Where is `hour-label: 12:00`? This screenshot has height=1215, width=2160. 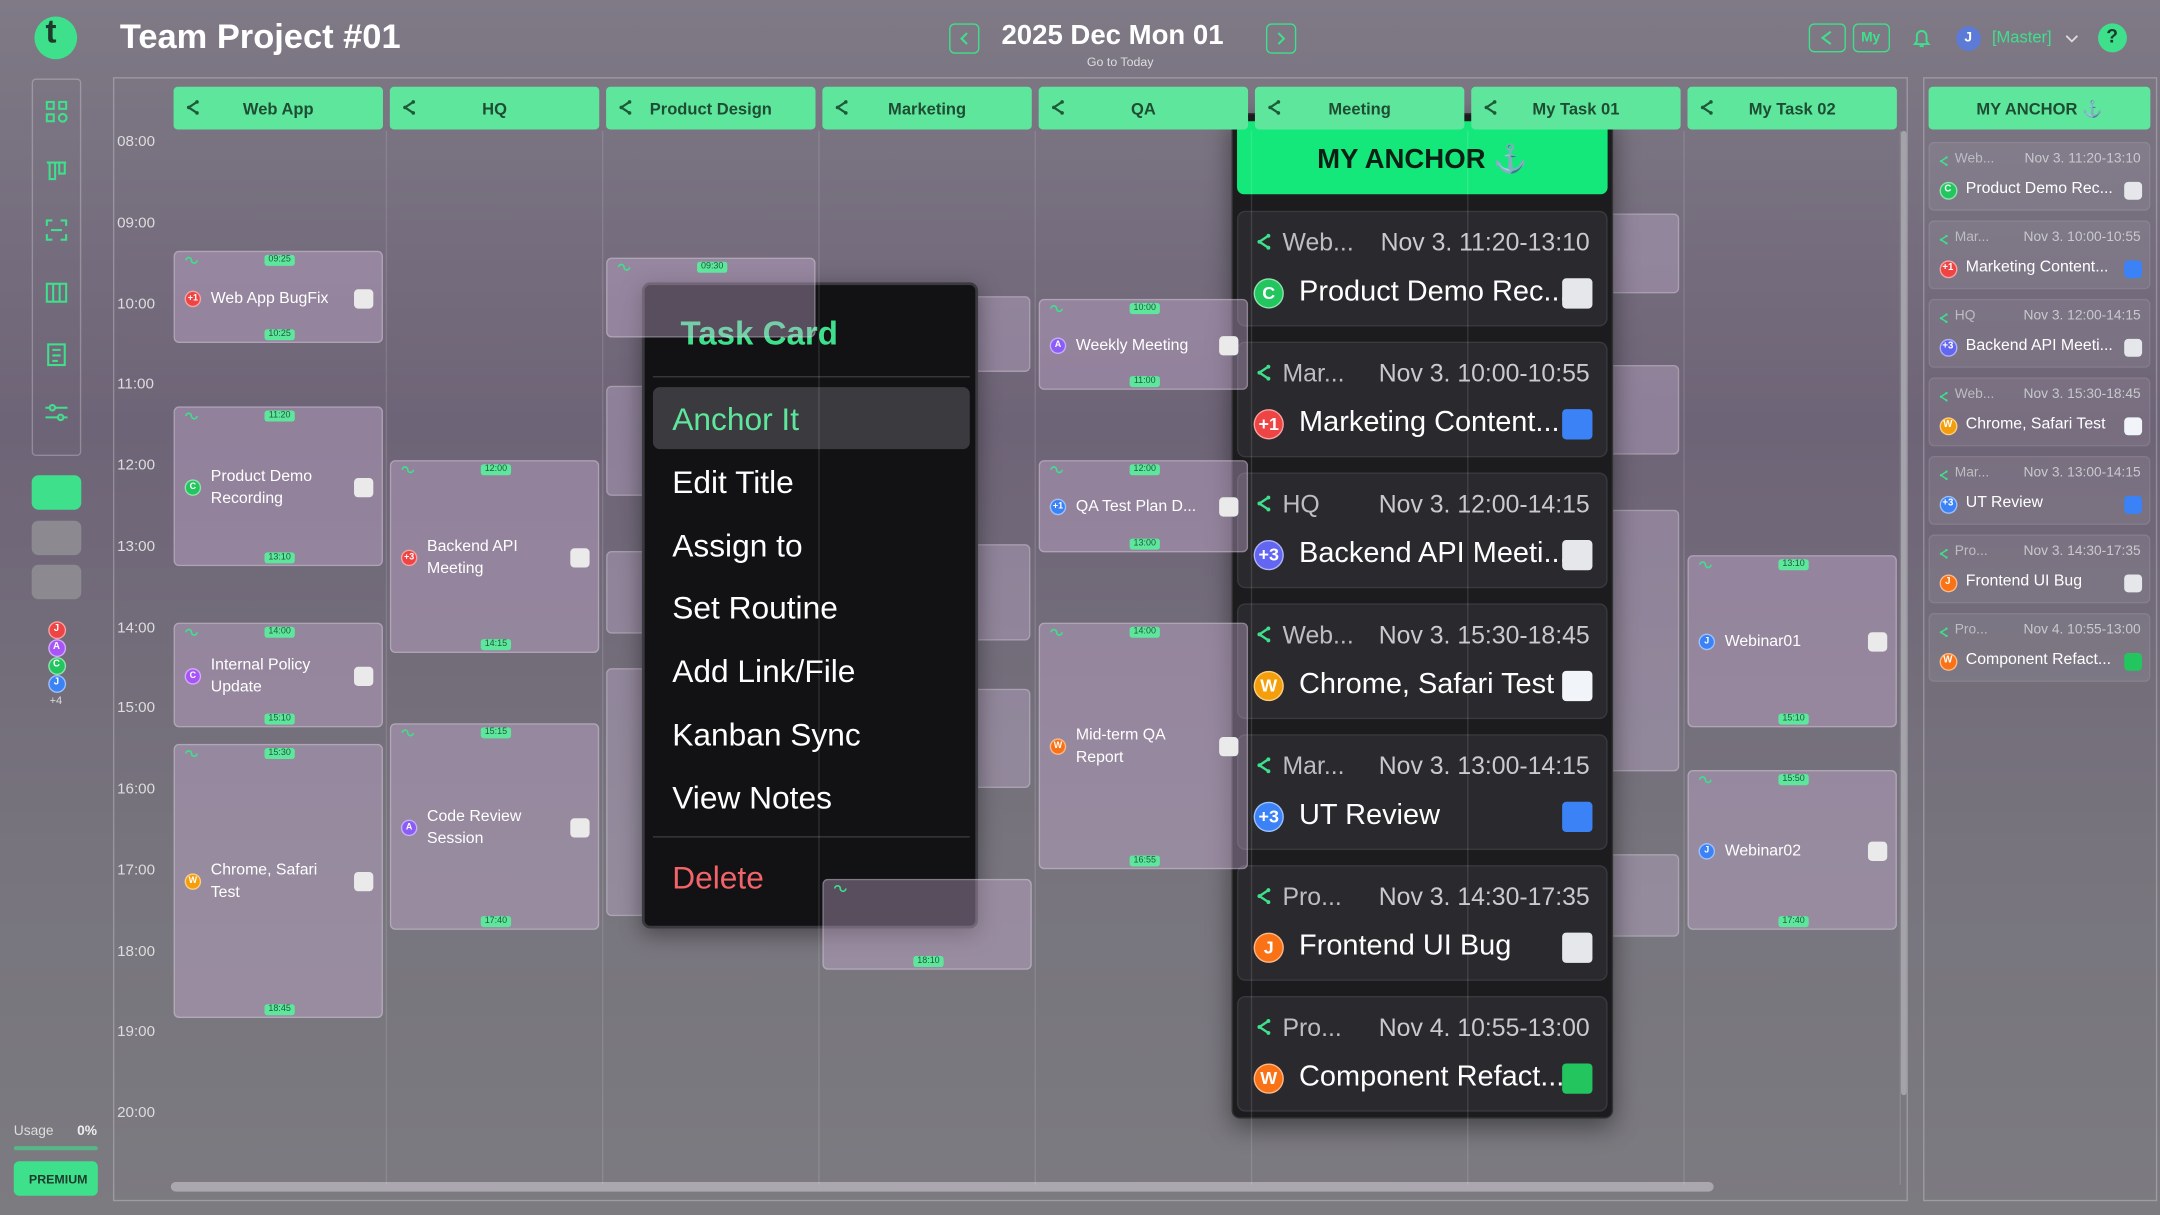
hour-label: 12:00 is located at coordinates (136, 465).